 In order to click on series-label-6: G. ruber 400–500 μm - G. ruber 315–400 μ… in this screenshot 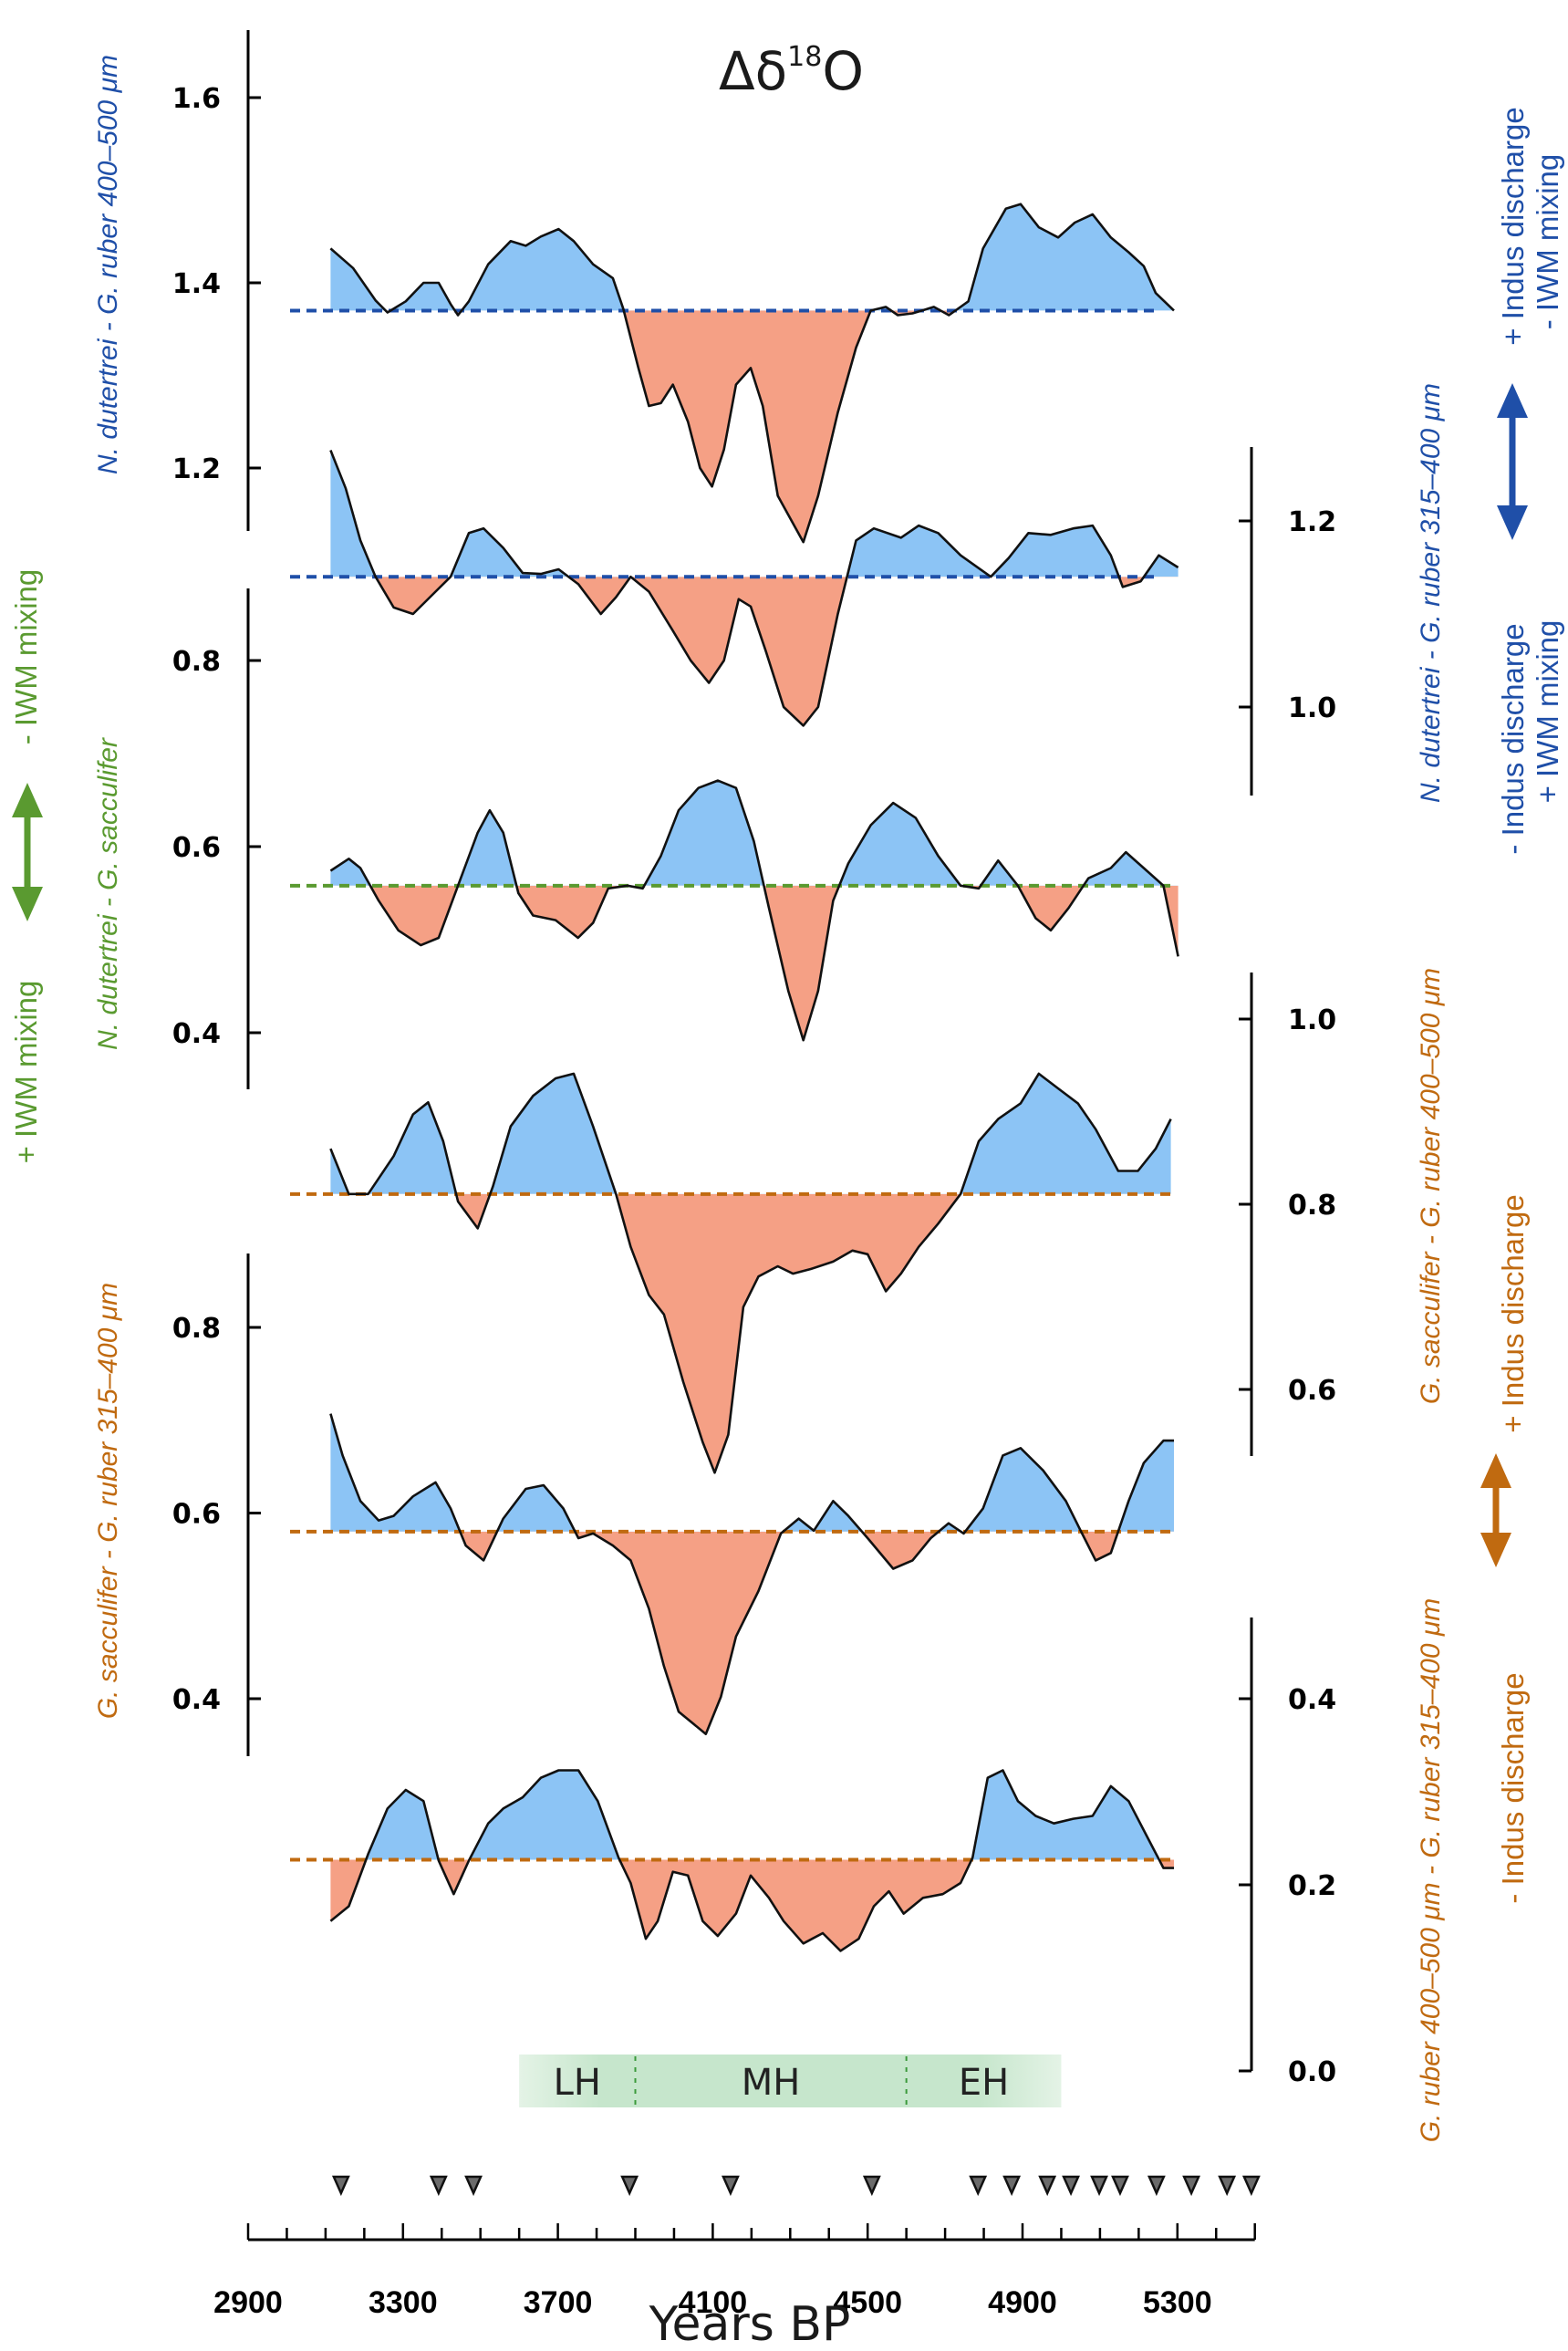, I will do `click(1431, 1870)`.